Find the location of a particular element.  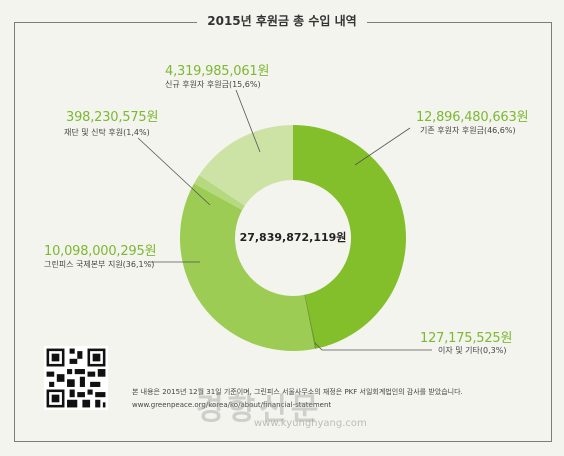

slice-international is located at coordinates (247, 267).